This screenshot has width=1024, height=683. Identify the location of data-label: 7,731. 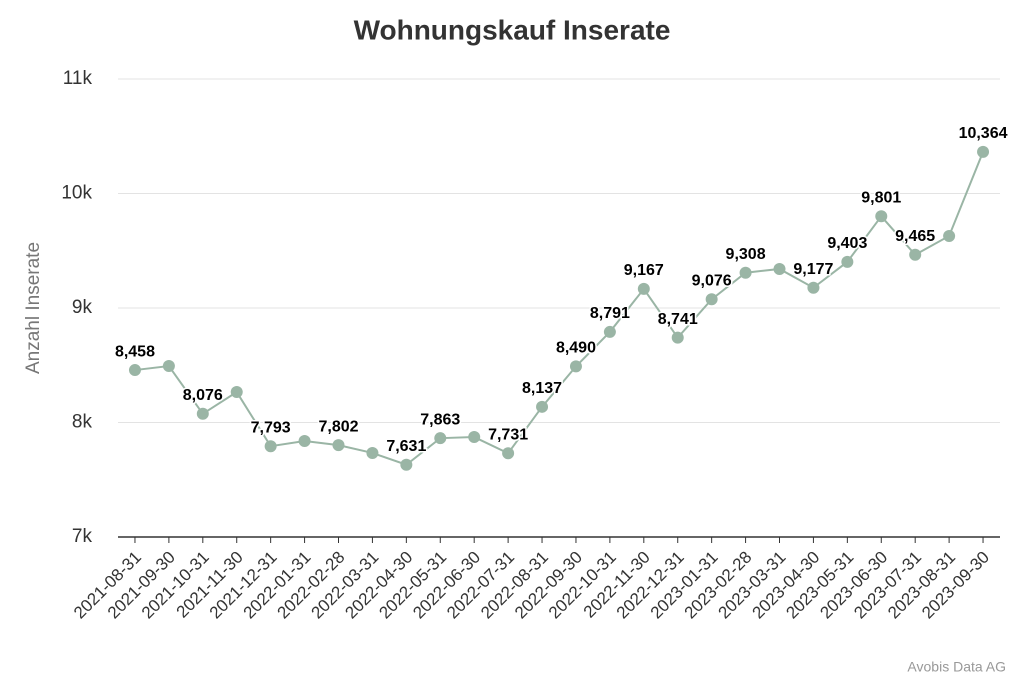
(508, 435).